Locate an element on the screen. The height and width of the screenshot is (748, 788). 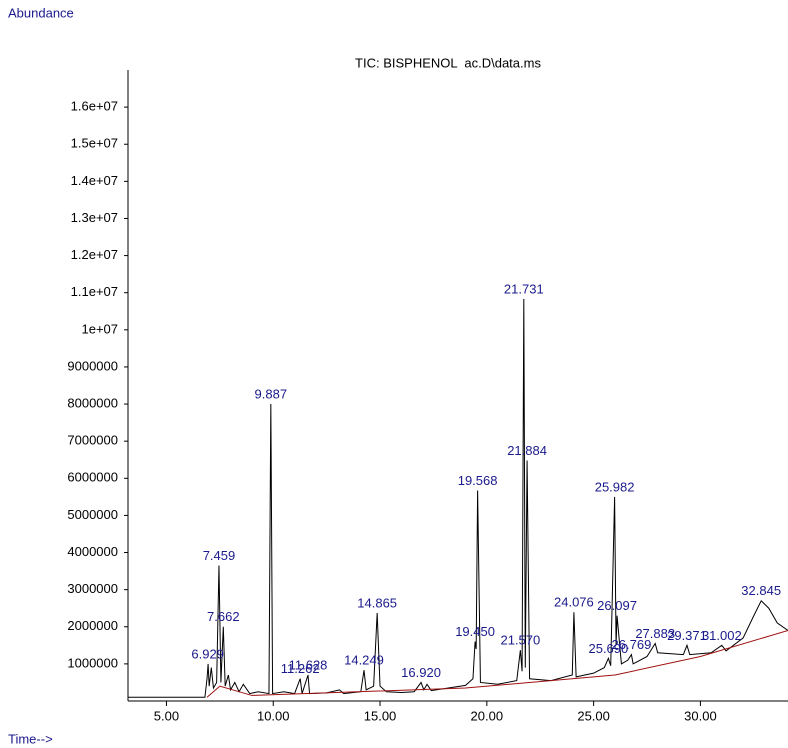
peak-label: 11.262 is located at coordinates (300, 668).